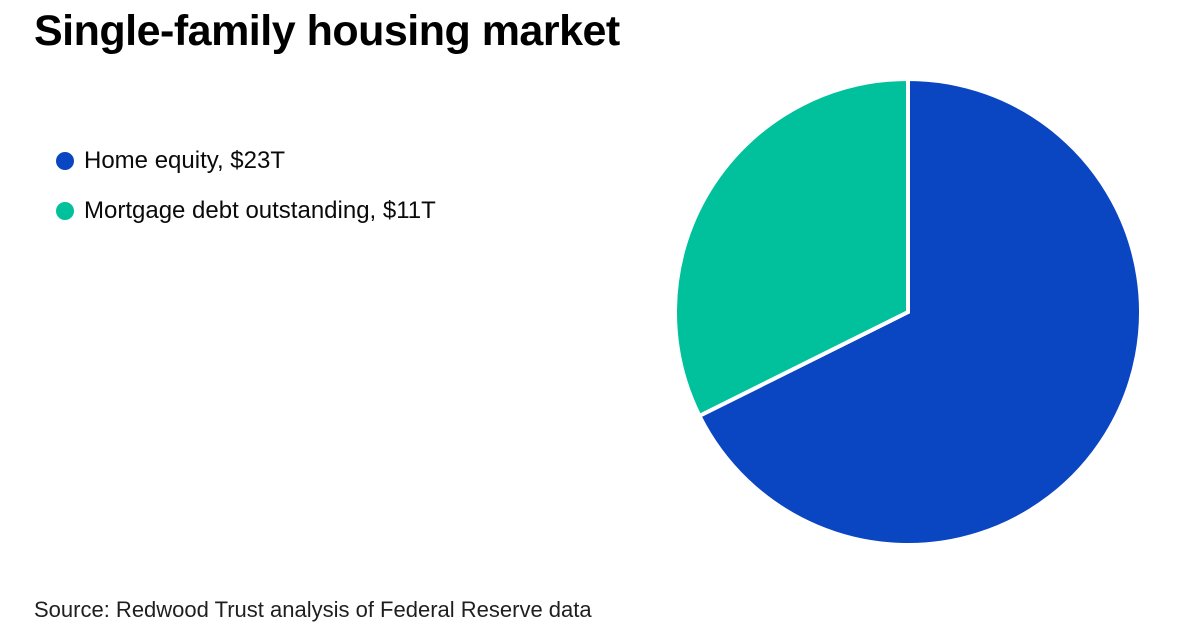 This screenshot has height=630, width=1200. I want to click on legend-label-mortgage-debt: Mortgage debt outstanding, $11T, so click(260, 210).